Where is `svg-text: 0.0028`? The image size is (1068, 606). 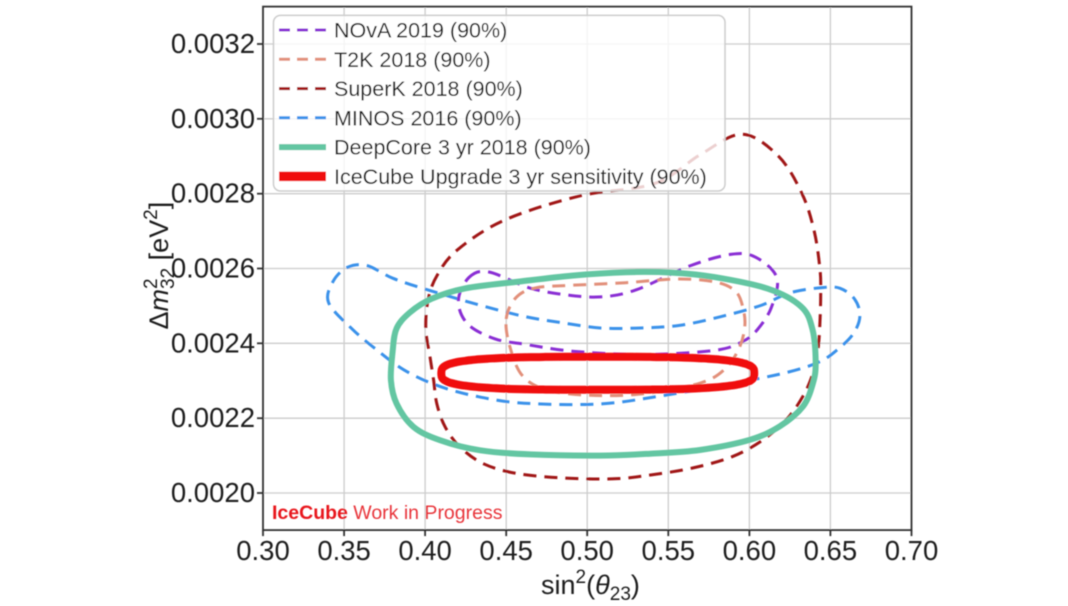
svg-text: 0.0028 is located at coordinates (213, 193).